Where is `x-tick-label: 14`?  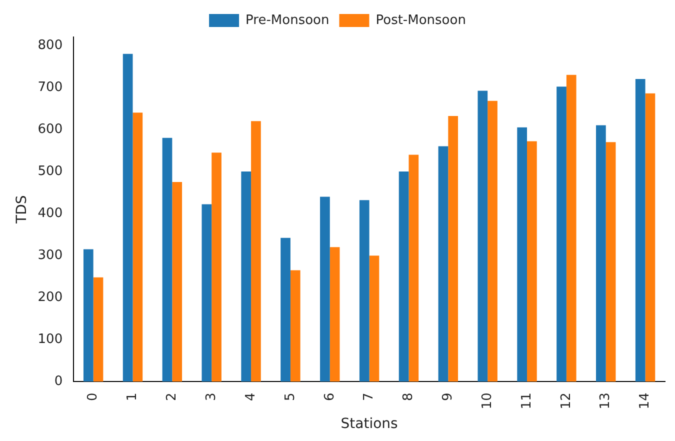
x-tick-label: 14 is located at coordinates (645, 401).